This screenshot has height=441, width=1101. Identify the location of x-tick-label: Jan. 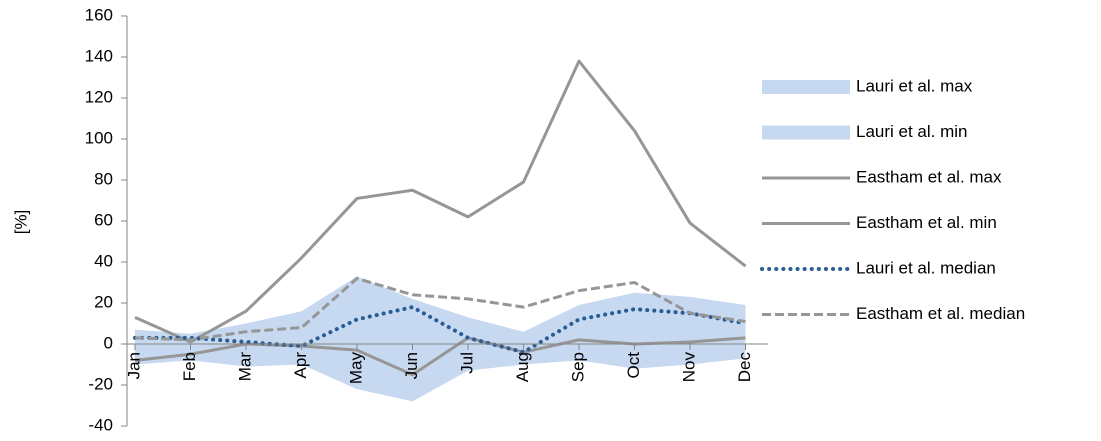
(133, 365).